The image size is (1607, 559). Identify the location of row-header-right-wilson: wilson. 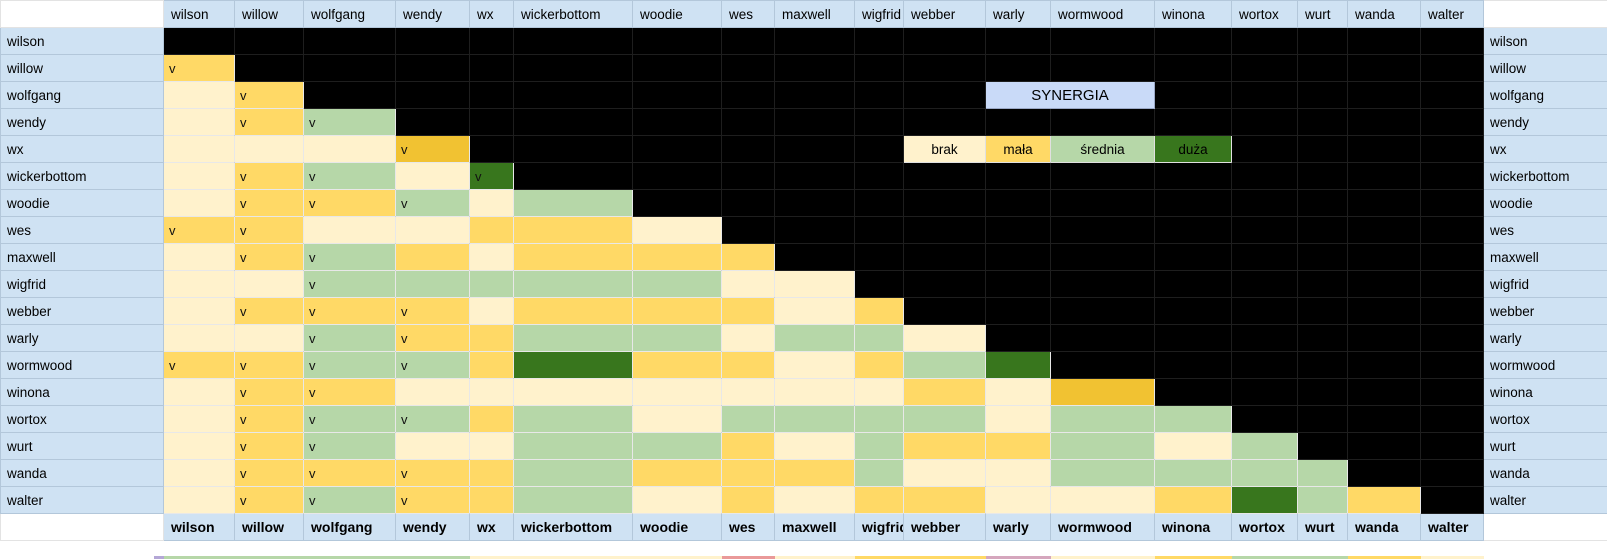
(1545, 41).